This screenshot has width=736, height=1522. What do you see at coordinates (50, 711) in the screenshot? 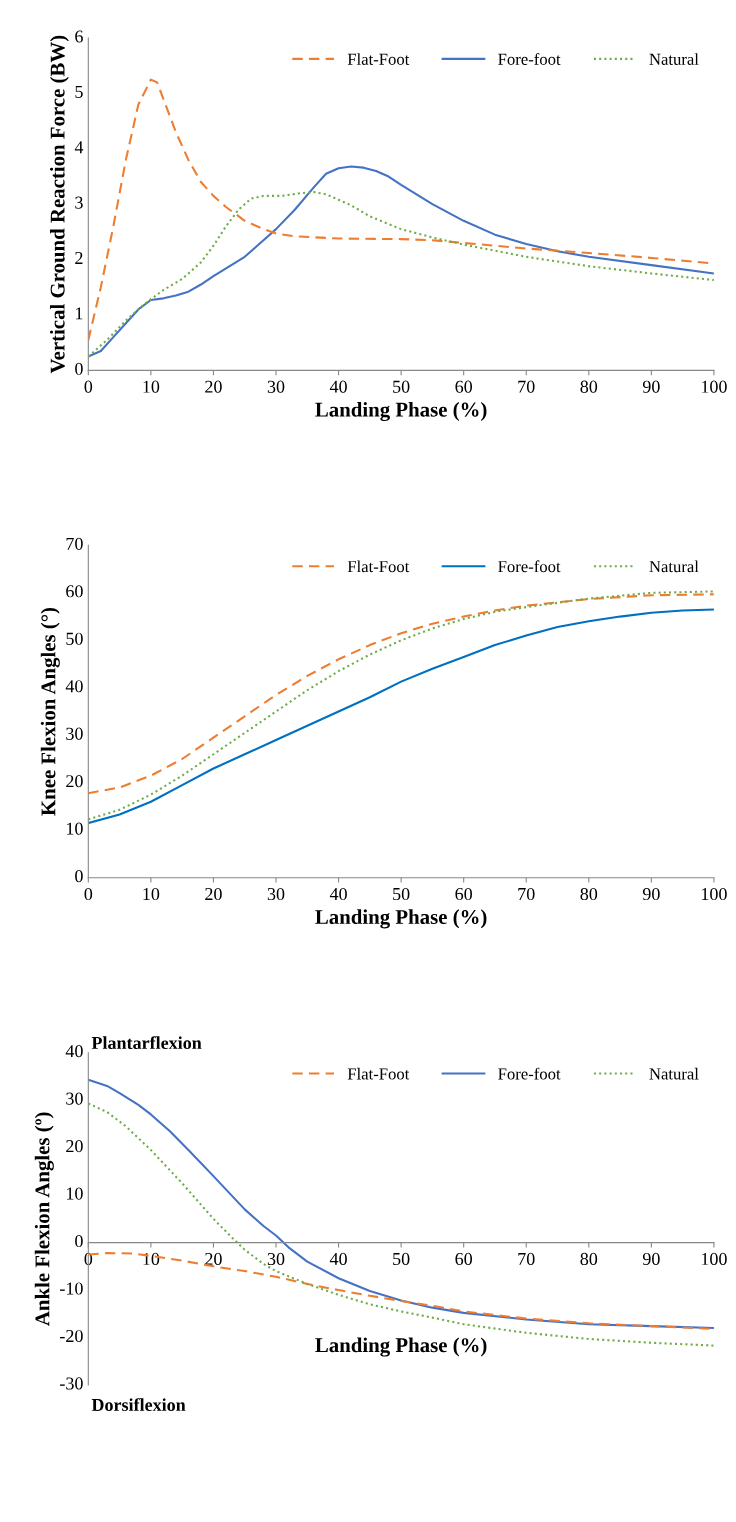
I see `y-axis-title: Knee Flexion Angles (°)` at bounding box center [50, 711].